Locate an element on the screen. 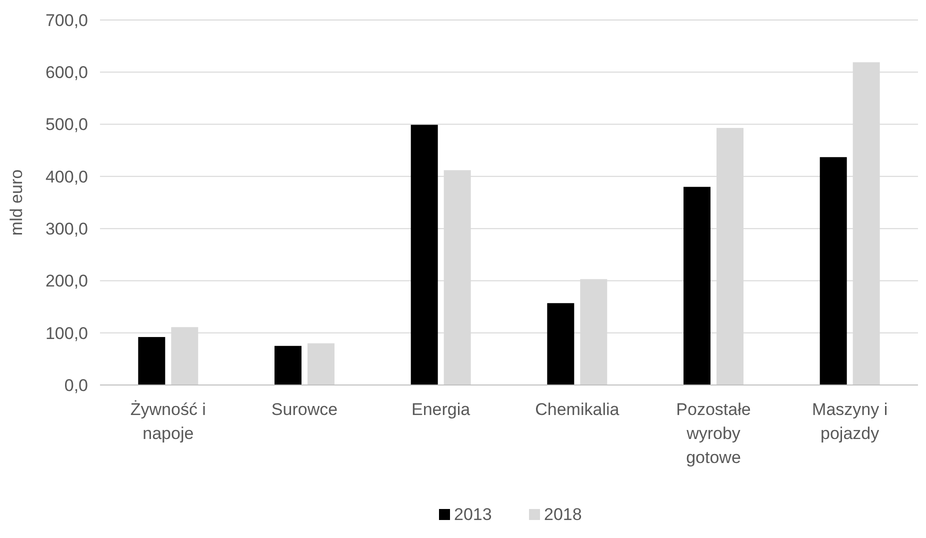 Image resolution: width=926 pixels, height=538 pixels. legend-label: 2013 is located at coordinates (473, 514).